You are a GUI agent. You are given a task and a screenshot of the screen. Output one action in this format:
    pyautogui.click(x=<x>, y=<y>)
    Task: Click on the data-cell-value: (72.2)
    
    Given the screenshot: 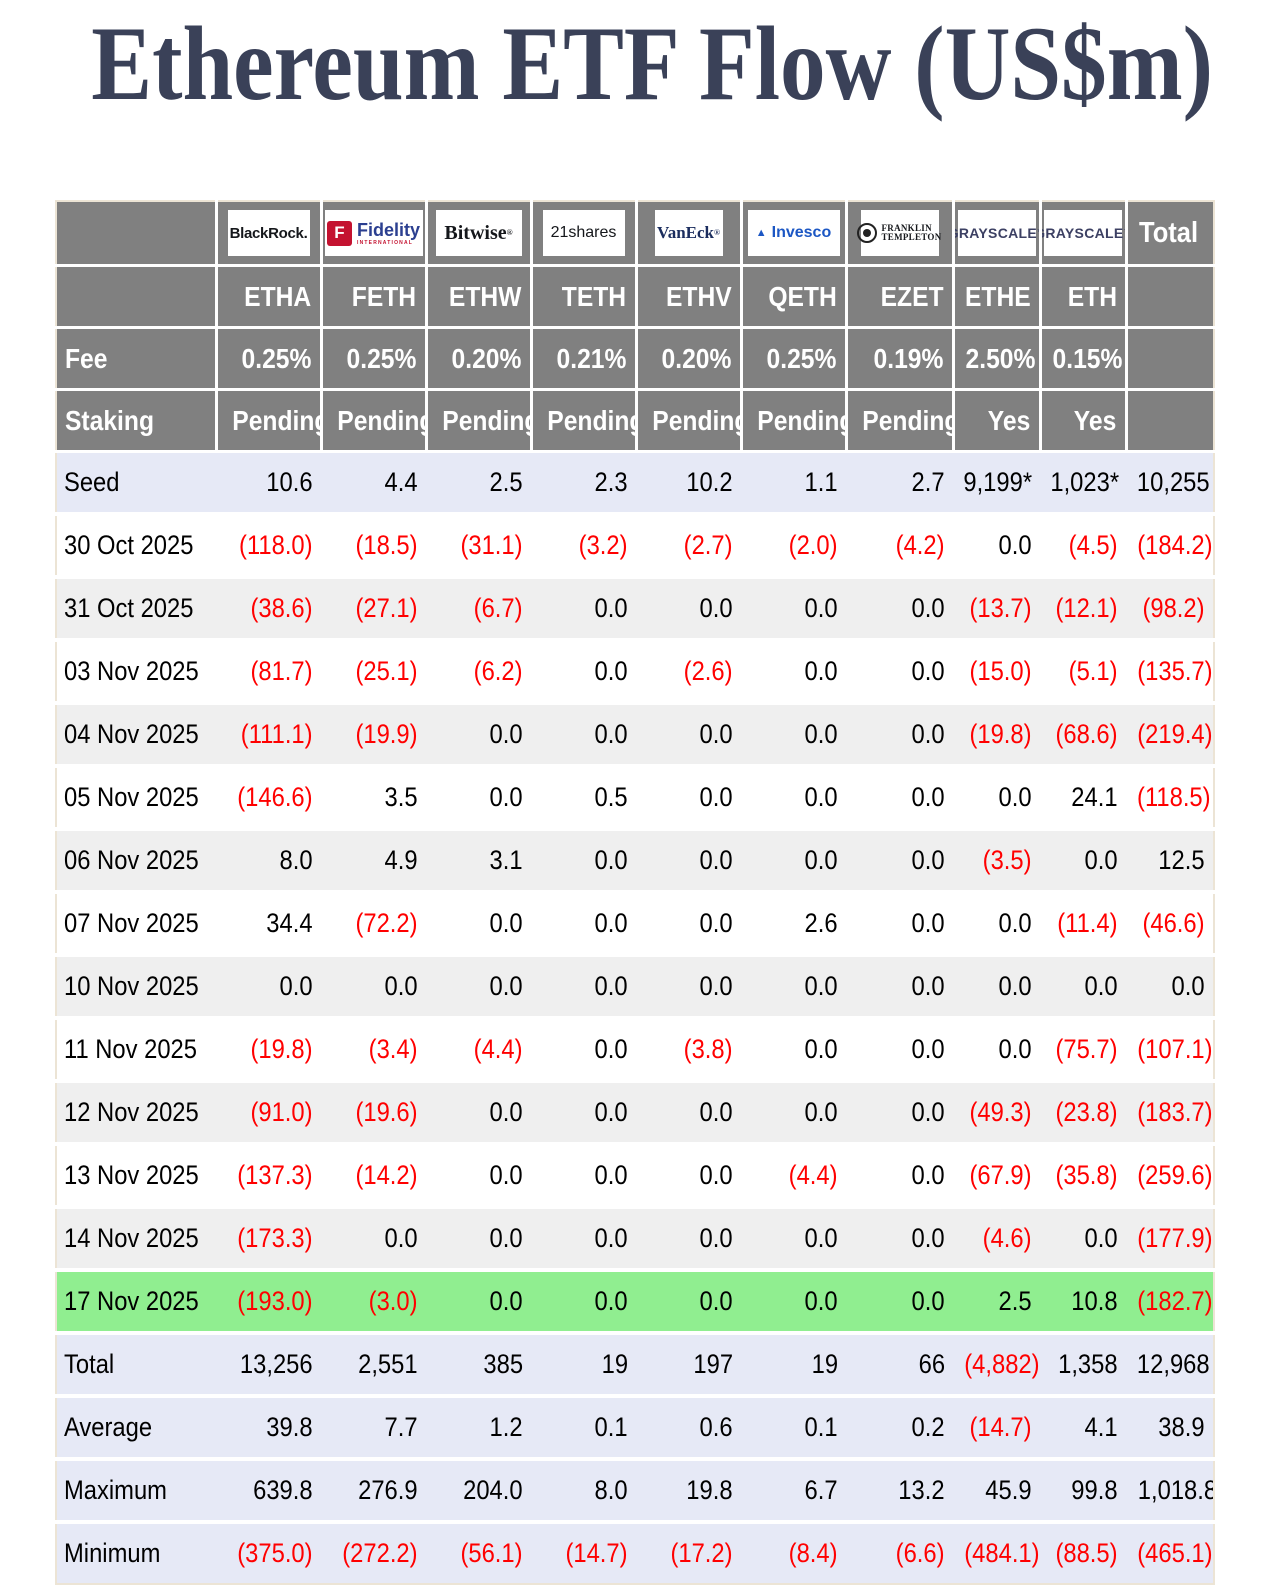 What is the action you would take?
    pyautogui.click(x=386, y=923)
    